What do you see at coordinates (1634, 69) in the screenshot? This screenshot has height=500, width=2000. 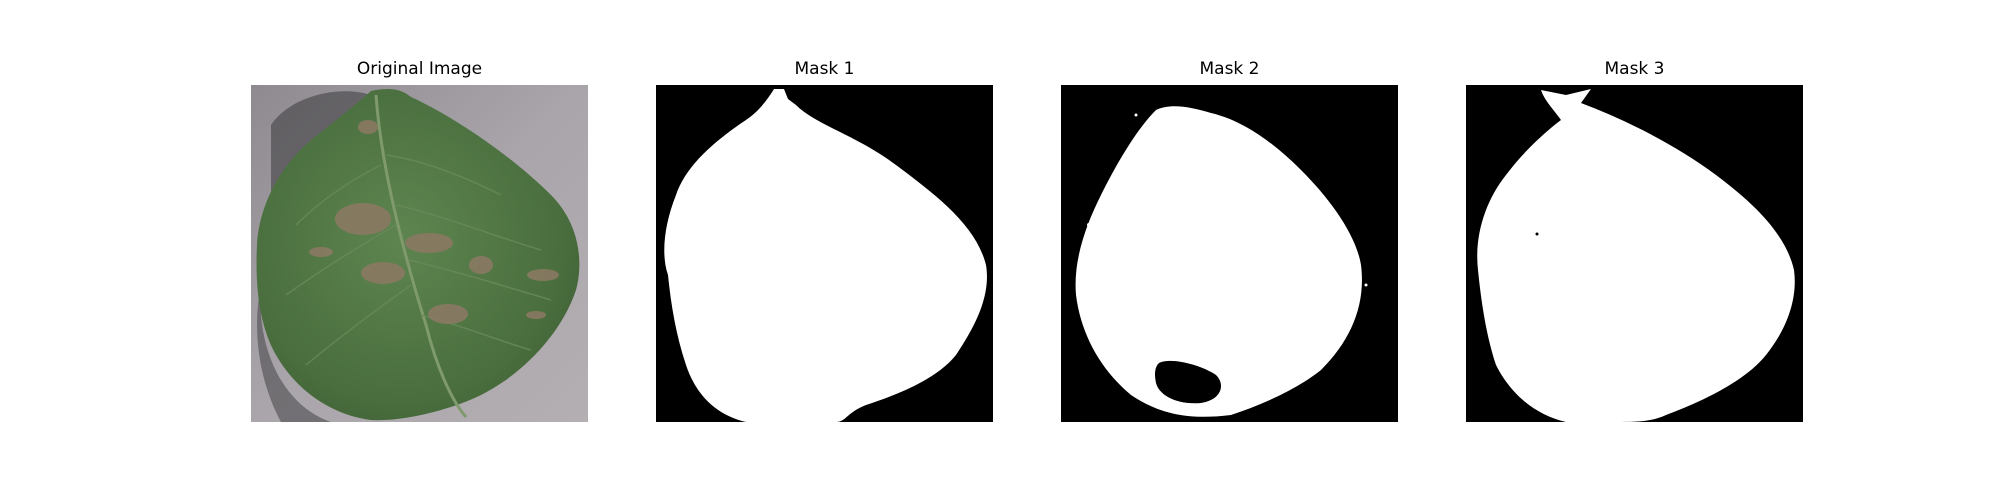 I see `panel-title-mask-3: Mask 3` at bounding box center [1634, 69].